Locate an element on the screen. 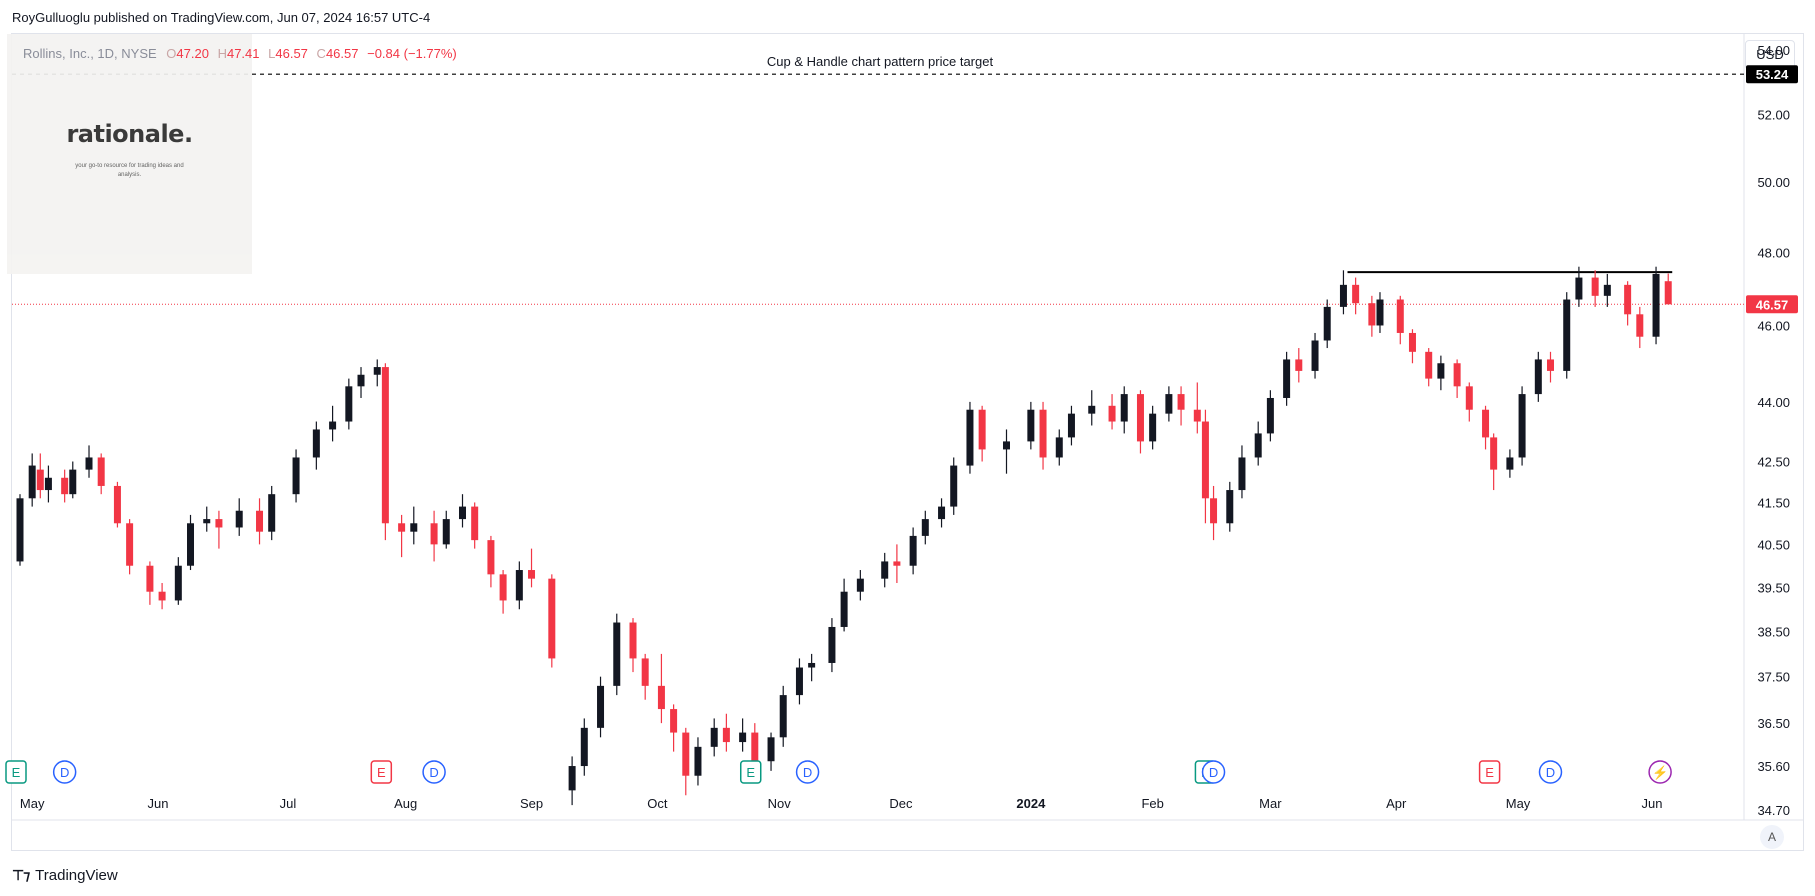 The width and height of the screenshot is (1815, 896). legend-low-label: L is located at coordinates (272, 53).